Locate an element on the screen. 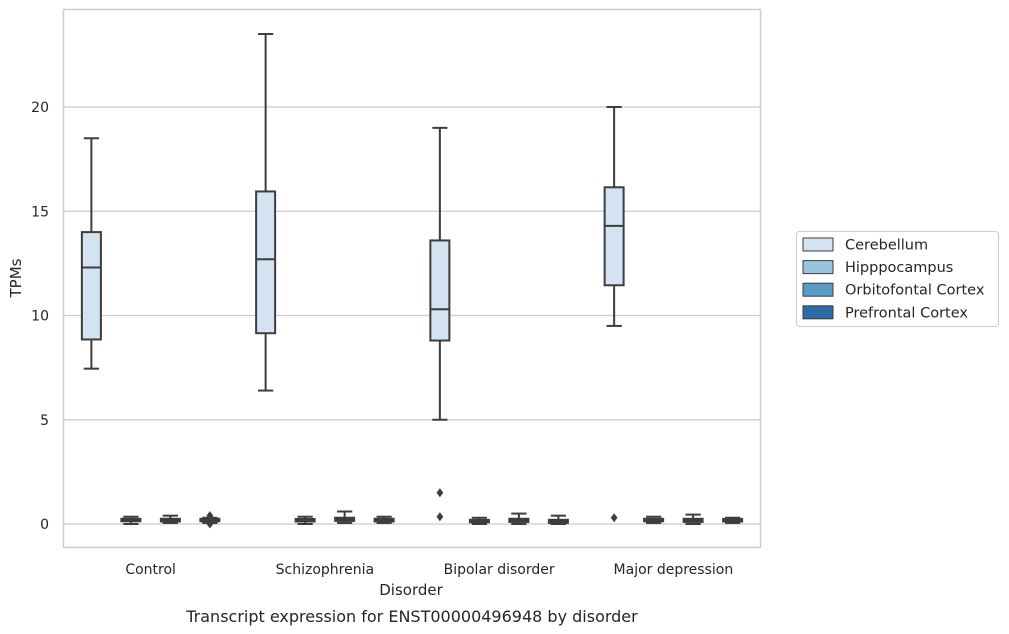 This screenshot has width=1009, height=634. y-tick-label-0: 0 is located at coordinates (44, 525).